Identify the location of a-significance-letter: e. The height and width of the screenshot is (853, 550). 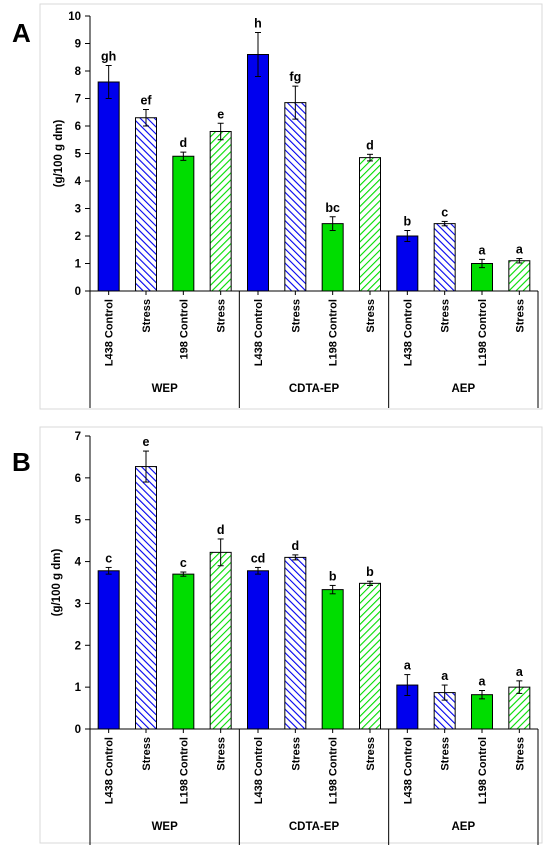
(220, 114).